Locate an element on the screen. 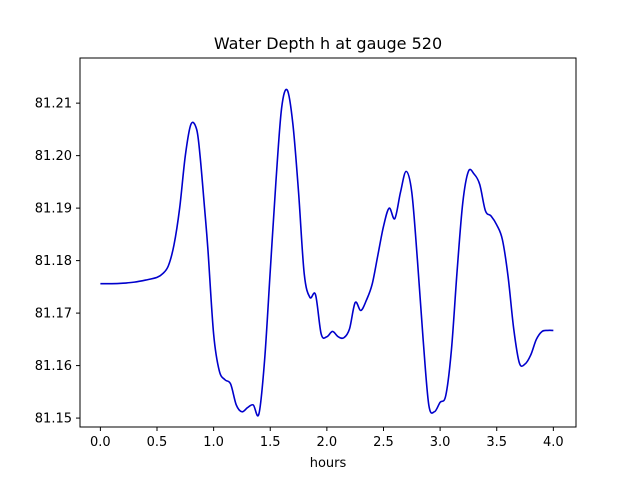 The width and height of the screenshot is (640, 480). x-tick-label: 2.5 is located at coordinates (383, 442).